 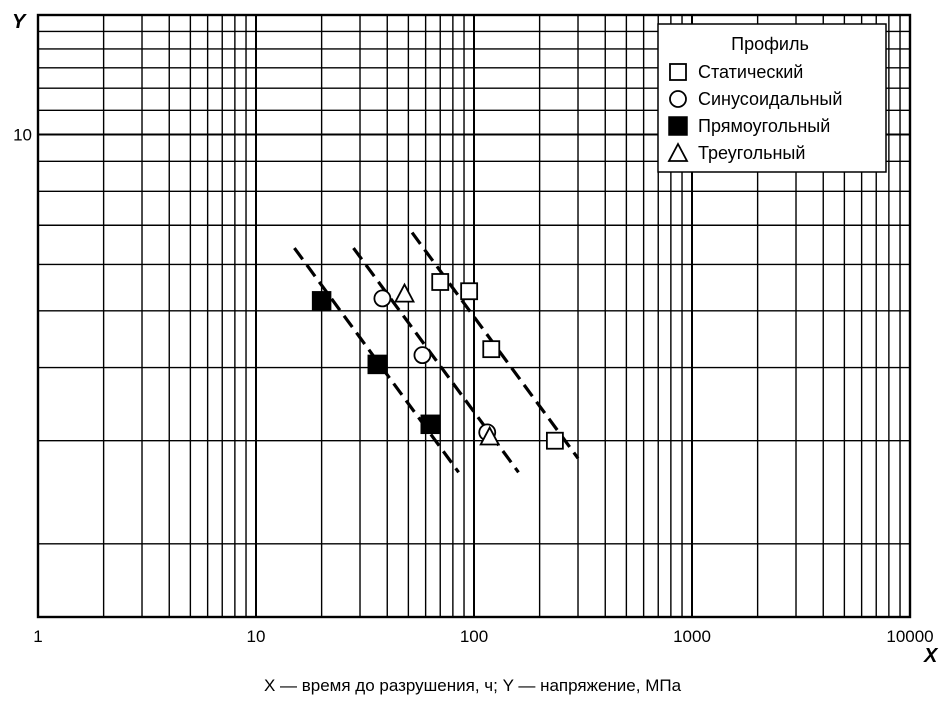 What do you see at coordinates (474, 636) in the screenshot?
I see `x-tick-label: 100` at bounding box center [474, 636].